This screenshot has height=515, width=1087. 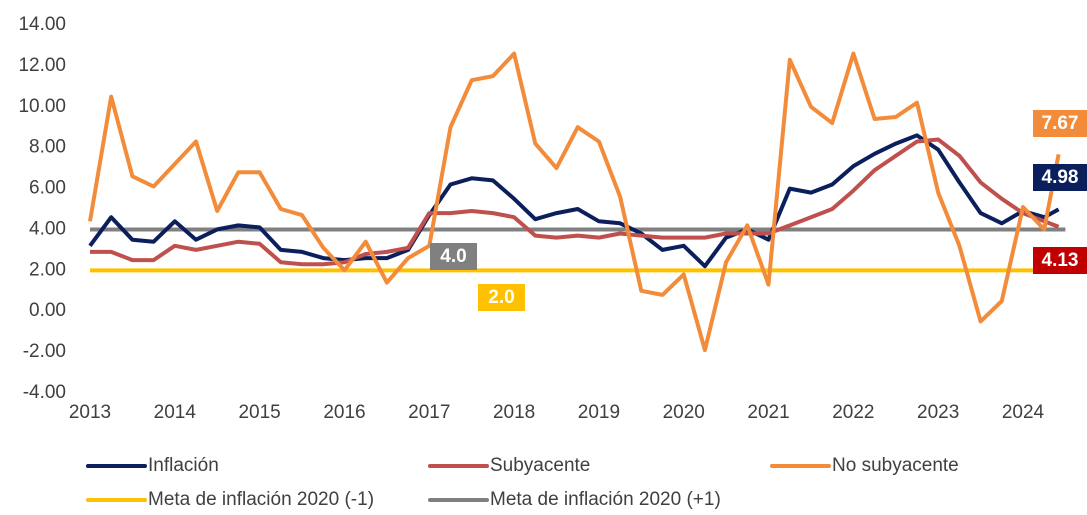 What do you see at coordinates (259, 412) in the screenshot?
I see `x-tick-label: 2015` at bounding box center [259, 412].